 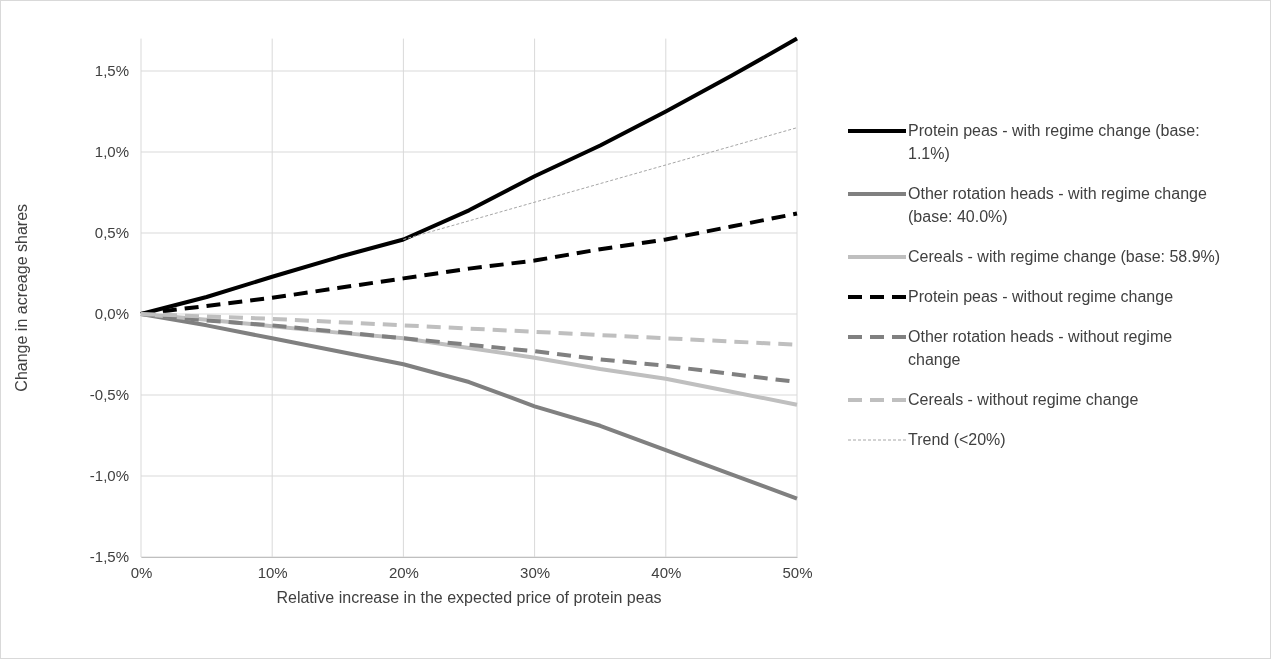 I want to click on x-tick-label: 30%, so click(x=535, y=572).